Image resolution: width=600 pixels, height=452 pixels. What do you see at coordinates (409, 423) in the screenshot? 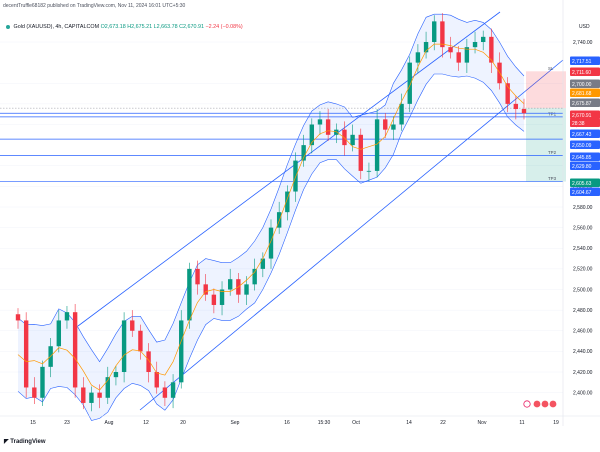
I see `time-tick: 14` at bounding box center [409, 423].